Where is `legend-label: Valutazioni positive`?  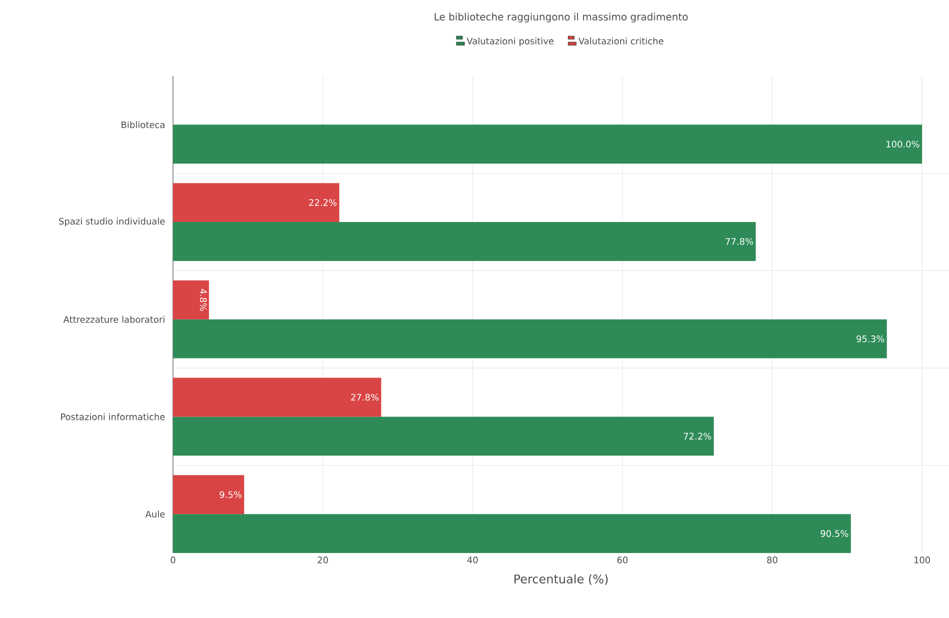 legend-label: Valutazioni positive is located at coordinates (510, 41).